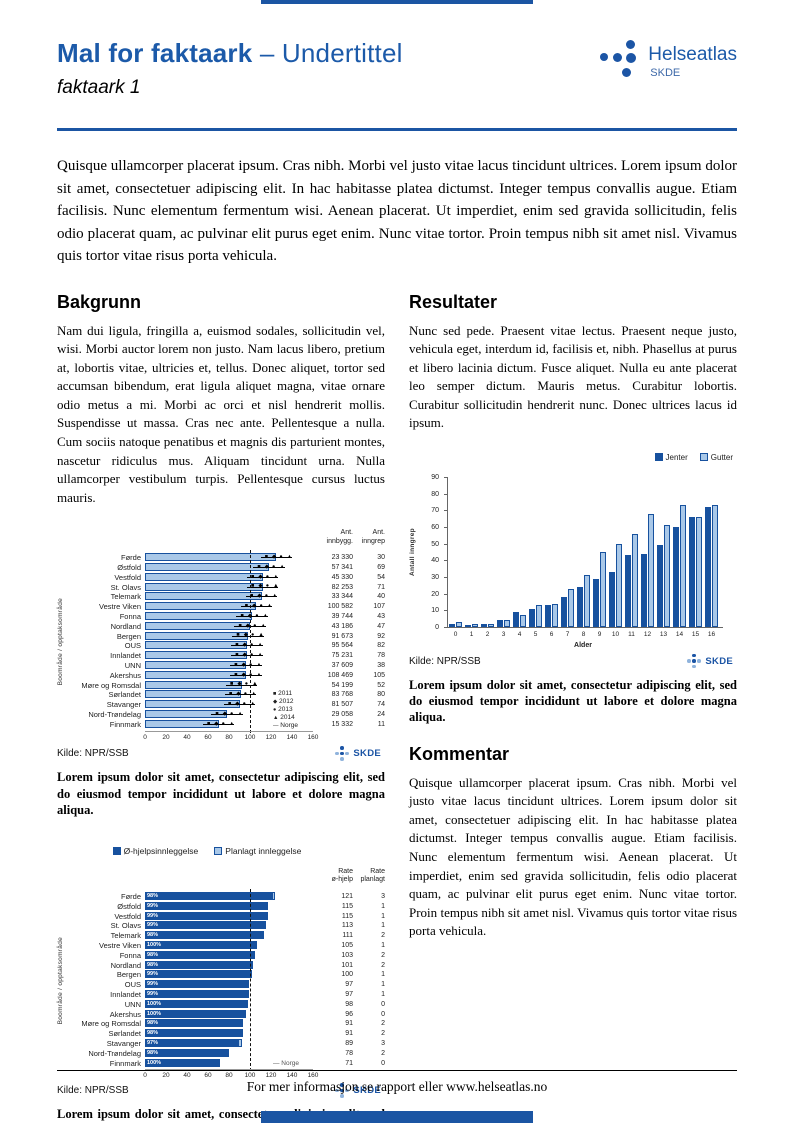 This screenshot has height=1123, width=794. I want to click on kommentar-heading: Kommentar, so click(459, 753).